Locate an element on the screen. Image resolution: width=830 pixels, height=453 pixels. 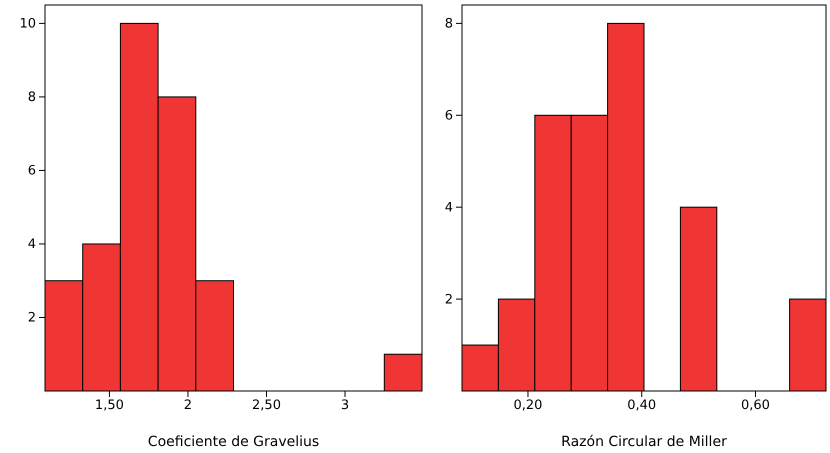
x-axis-title: Coeficiente de Gravelius is located at coordinates (234, 442).